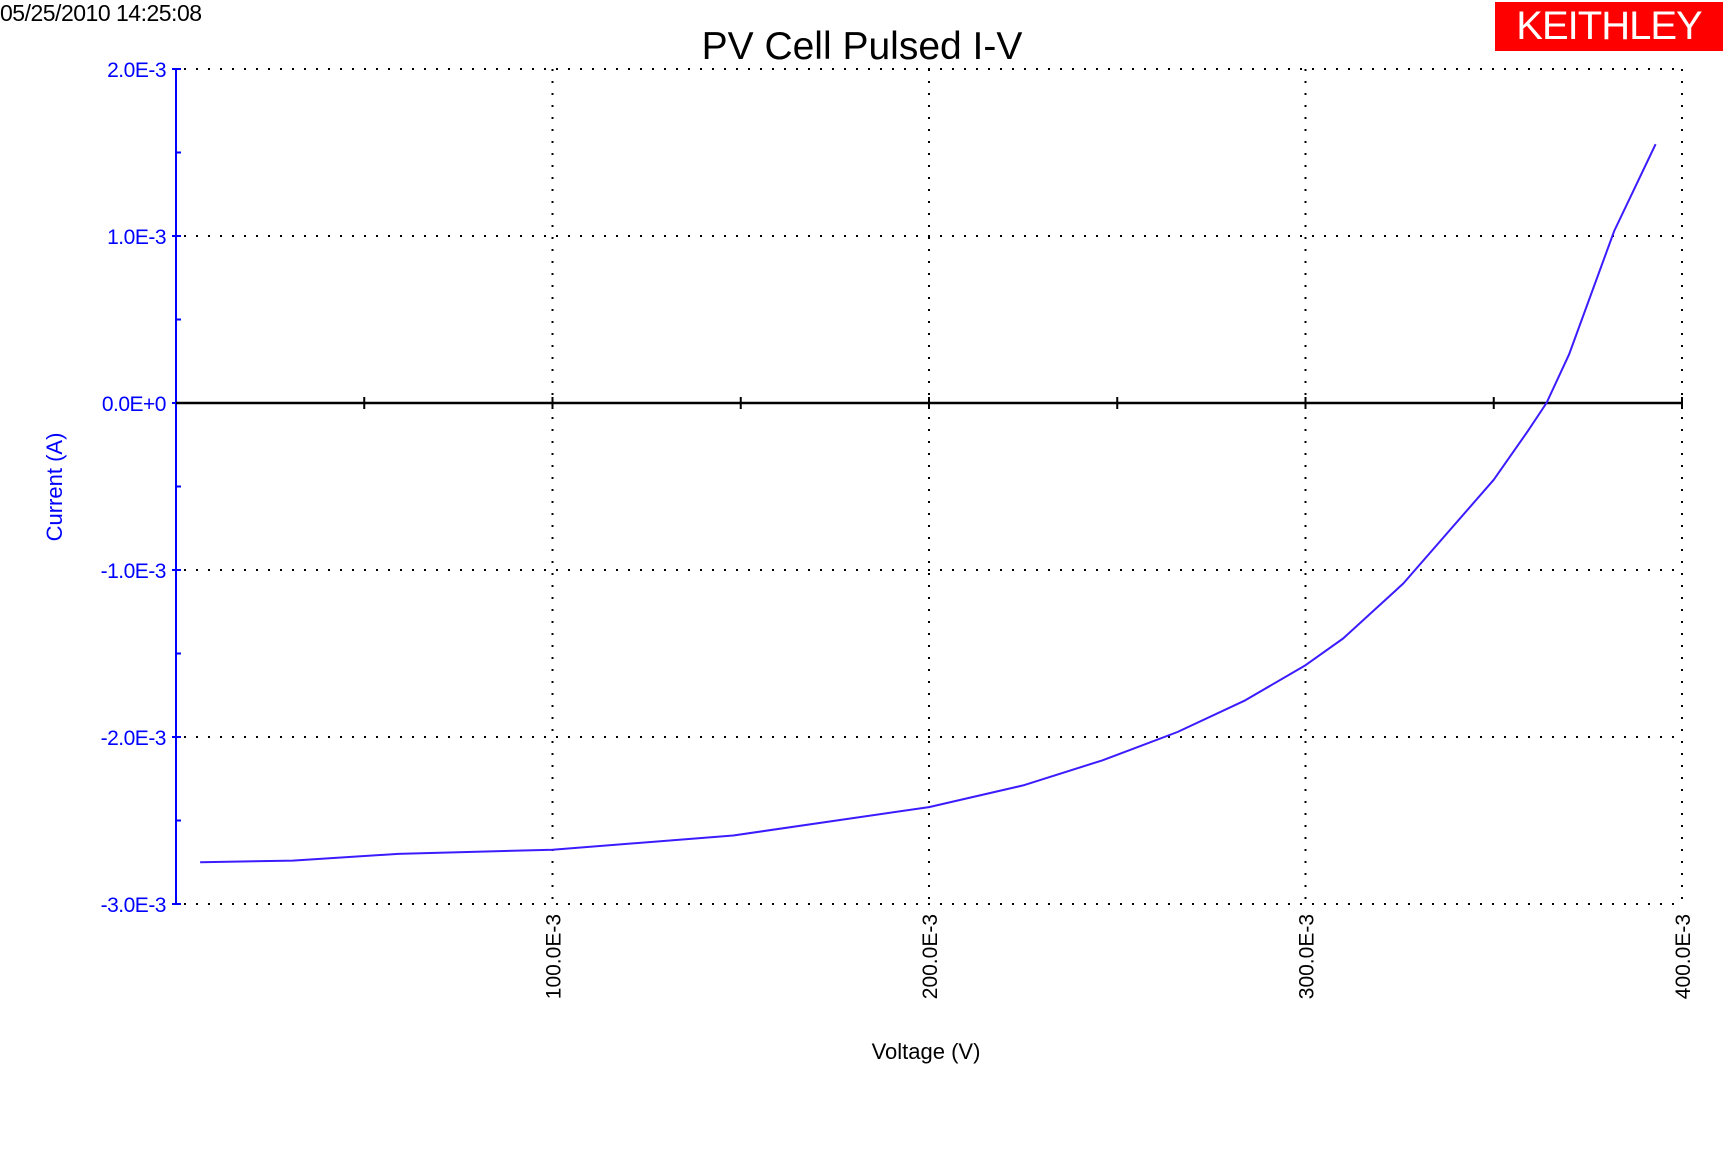 Image resolution: width=1728 pixels, height=1156 pixels. Describe the element at coordinates (133, 738) in the screenshot. I see `y-tick-label: -2.0E-3` at that location.